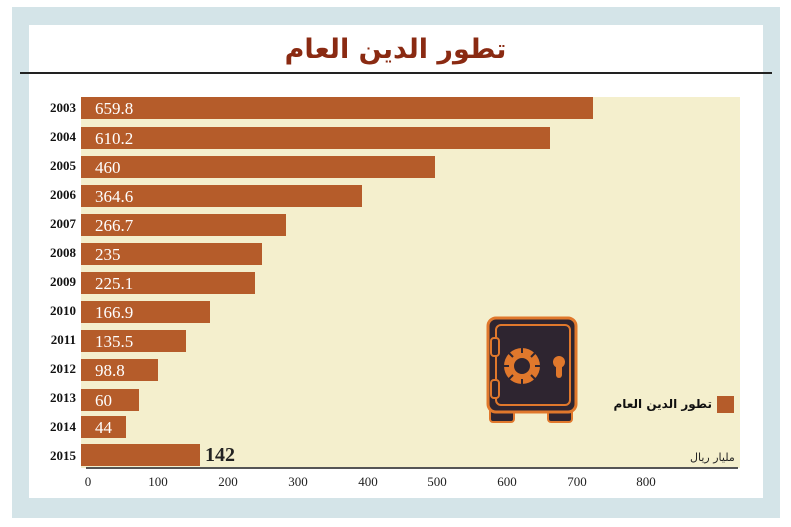  What do you see at coordinates (315, 138) in the screenshot?
I see `bar-2004: 610.2` at bounding box center [315, 138].